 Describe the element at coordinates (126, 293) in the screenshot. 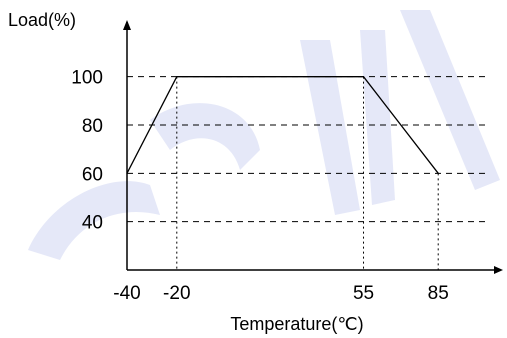

I see `x-tick-label--40: -40` at that location.